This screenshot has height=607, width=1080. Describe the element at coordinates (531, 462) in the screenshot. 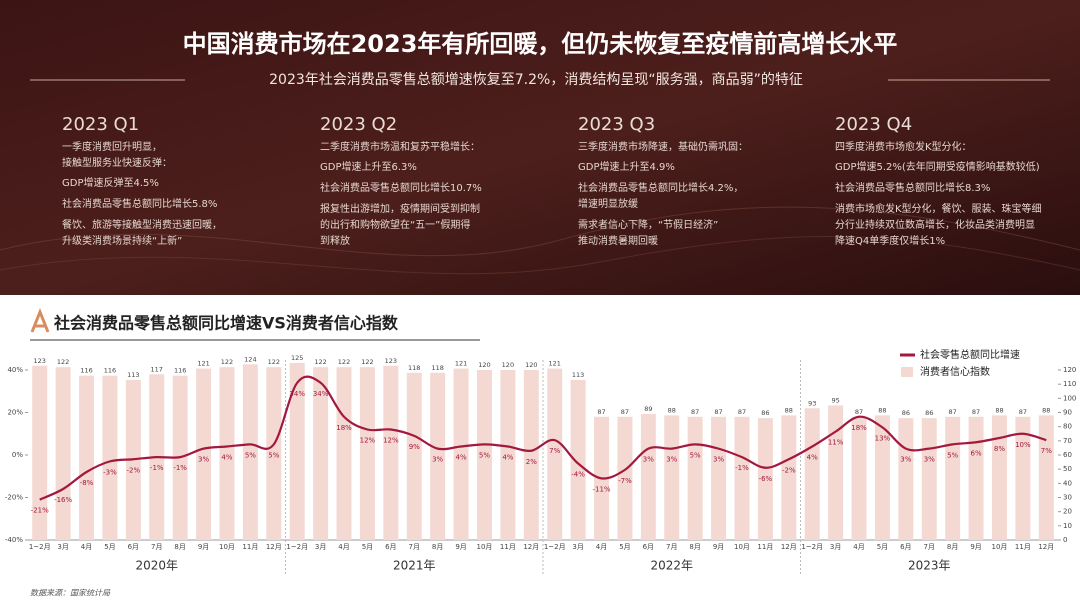

I see `line-label: 2%` at that location.